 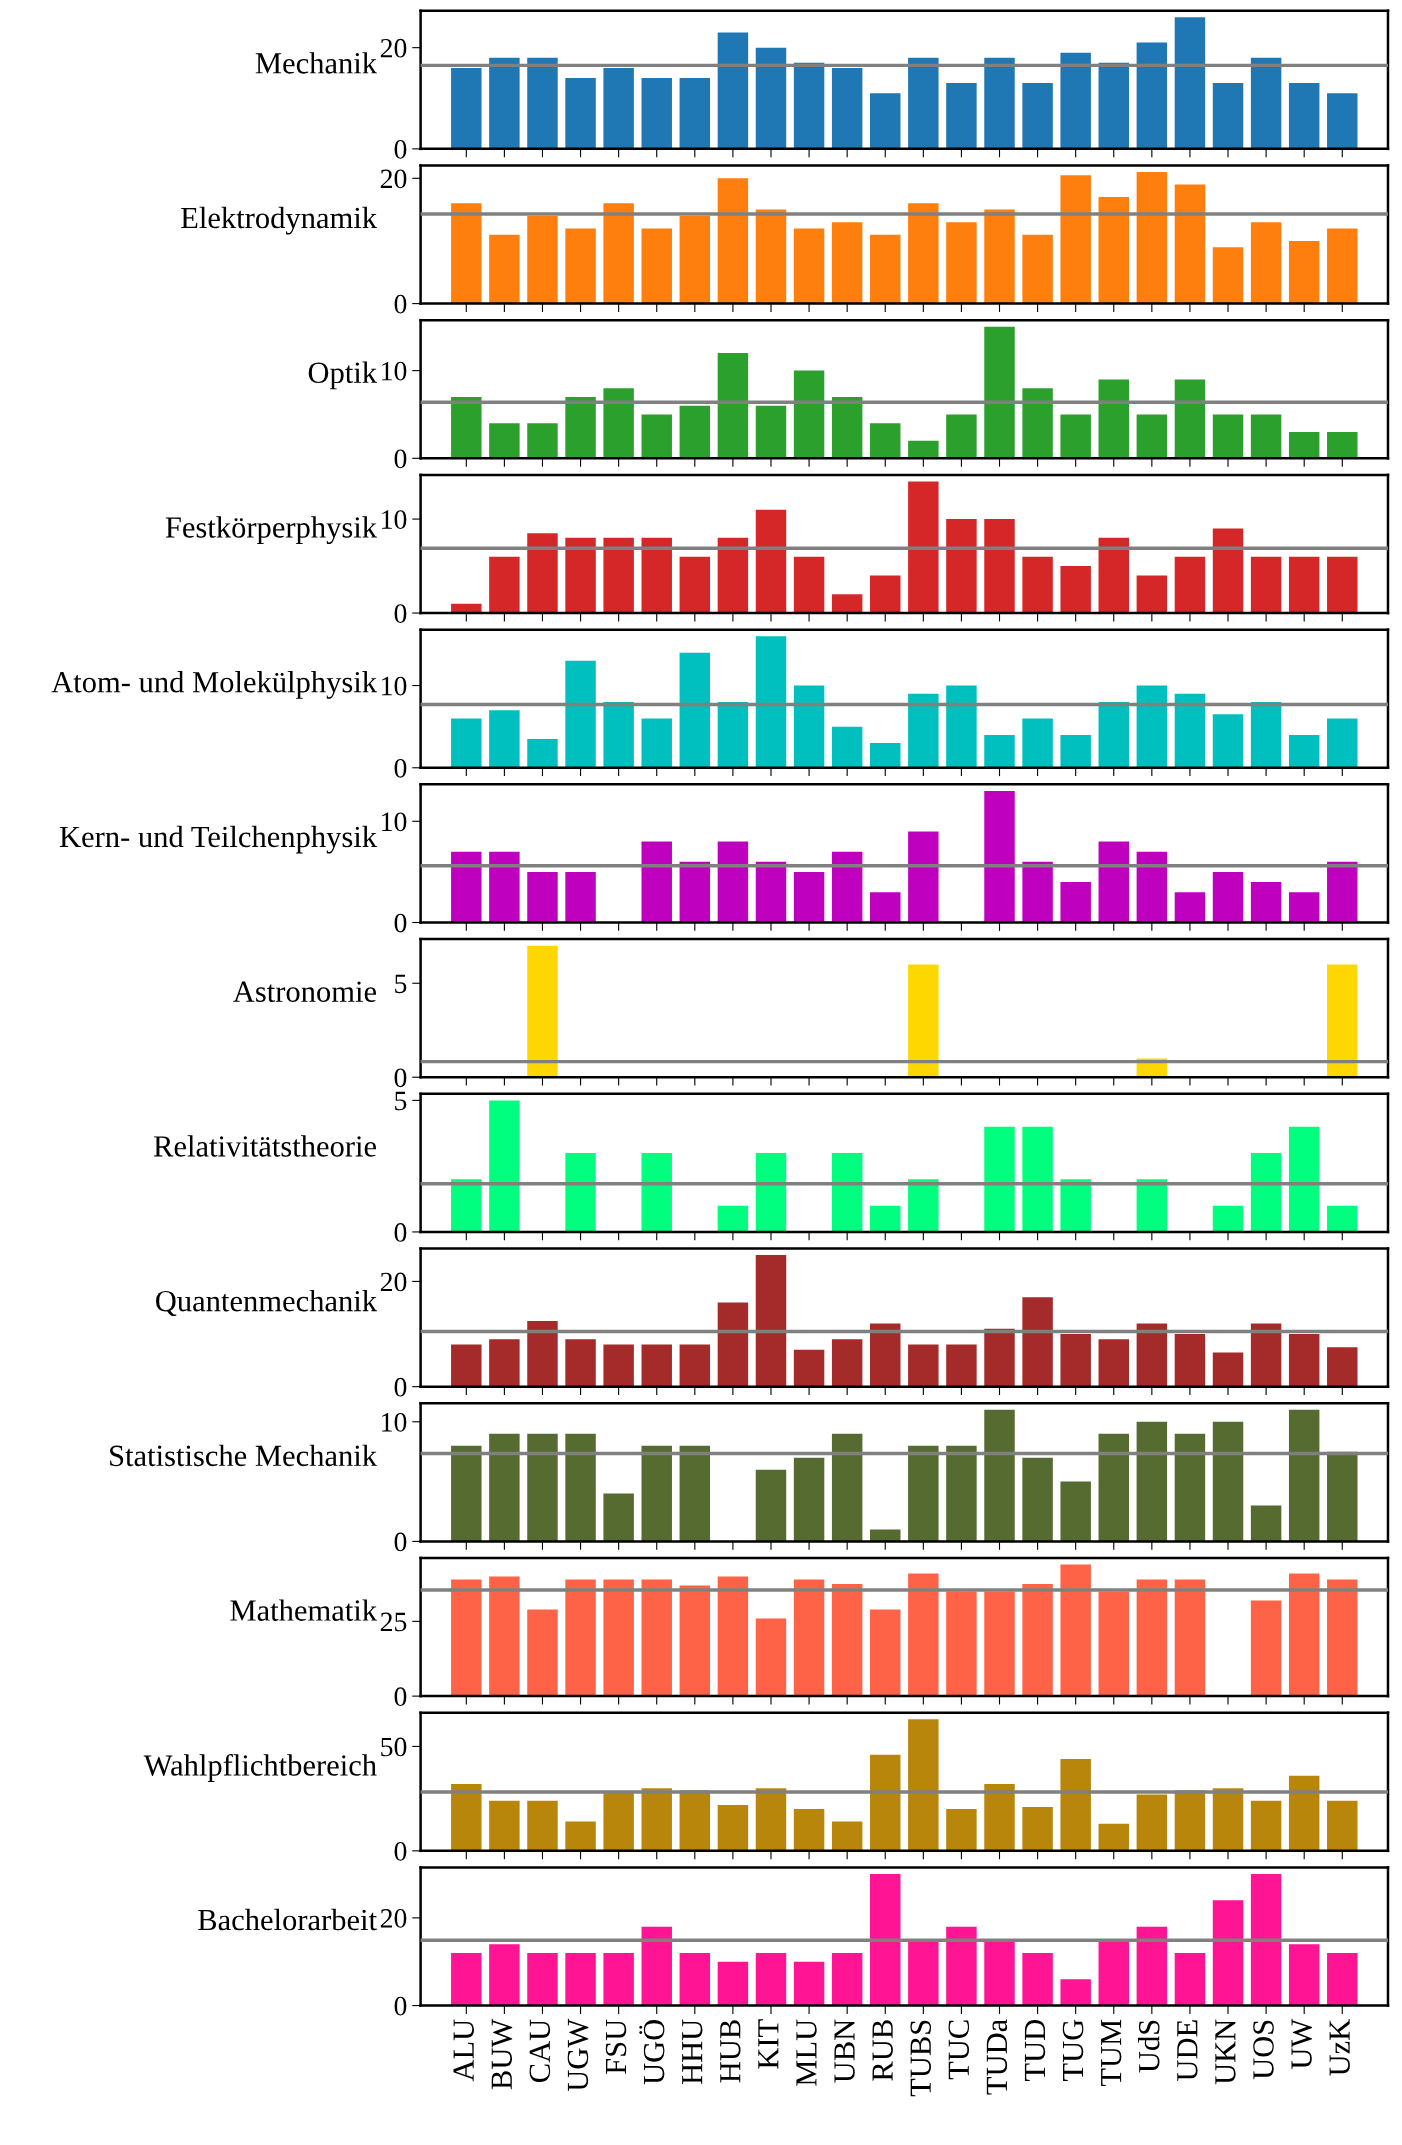 I want to click on x-tick-label: TUM, so click(x=1111, y=2053).